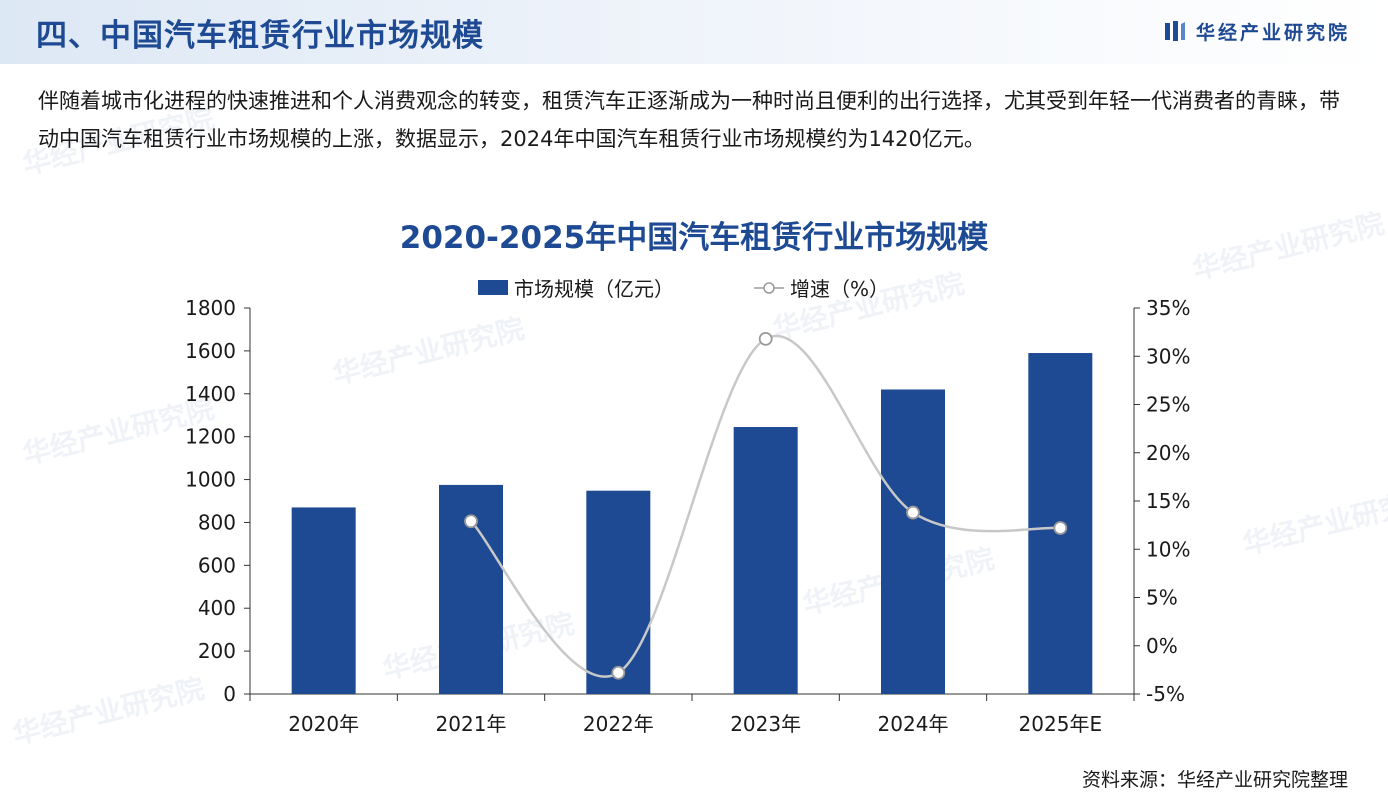  I want to click on legend-item-growth: 增速（%）, so click(781, 287).